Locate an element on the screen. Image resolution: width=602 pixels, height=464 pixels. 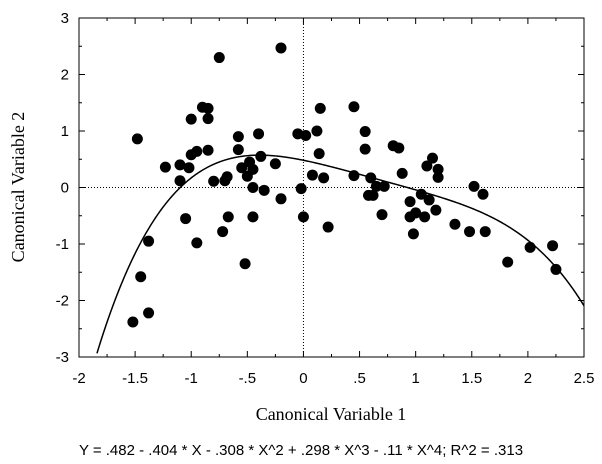
x-axis-title: Canonical Variable 1 is located at coordinates (331, 414).